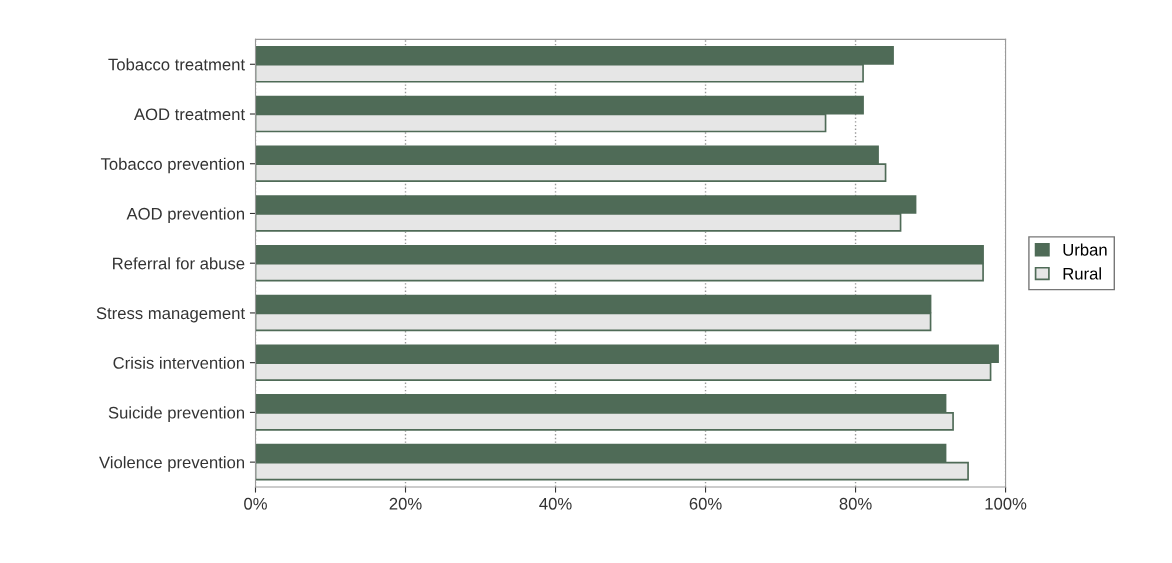 Image resolution: width=1172 pixels, height=563 pixels. Describe the element at coordinates (176, 414) in the screenshot. I see `y-tick-label: Suicide prevention` at that location.